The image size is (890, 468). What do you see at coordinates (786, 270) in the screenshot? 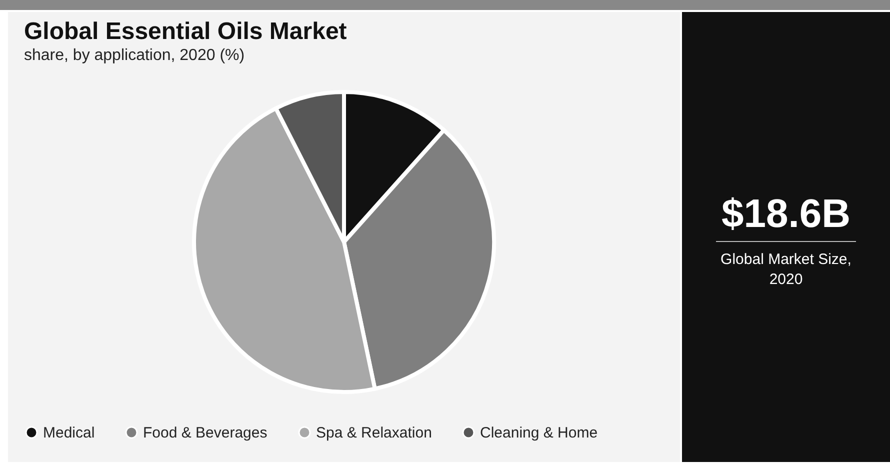
I see `text: Global Market Size, 2020` at bounding box center [786, 270].